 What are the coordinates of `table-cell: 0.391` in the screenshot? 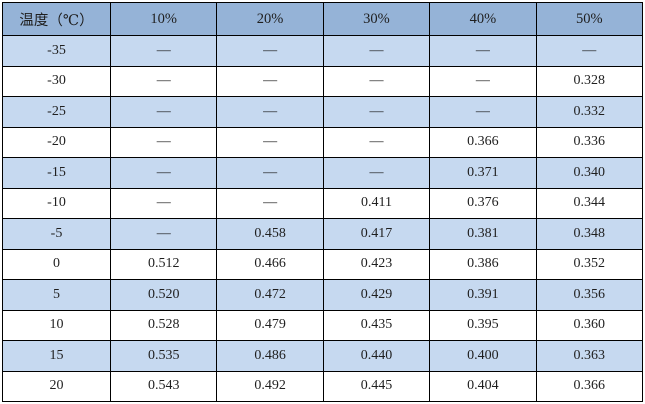 It's located at (483, 295).